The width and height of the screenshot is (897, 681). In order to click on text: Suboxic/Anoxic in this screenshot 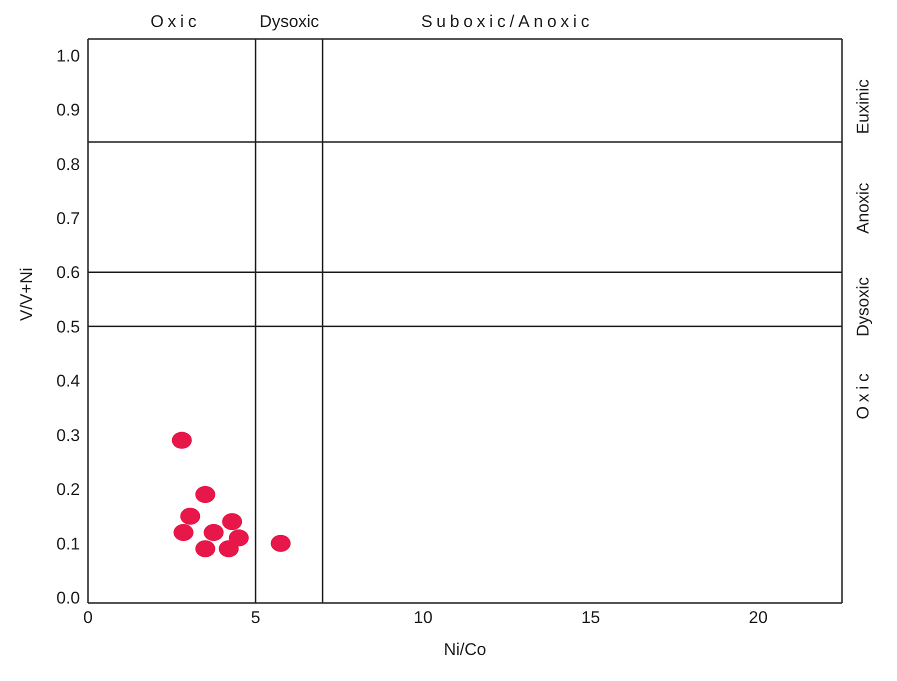, I will do `click(507, 21)`.